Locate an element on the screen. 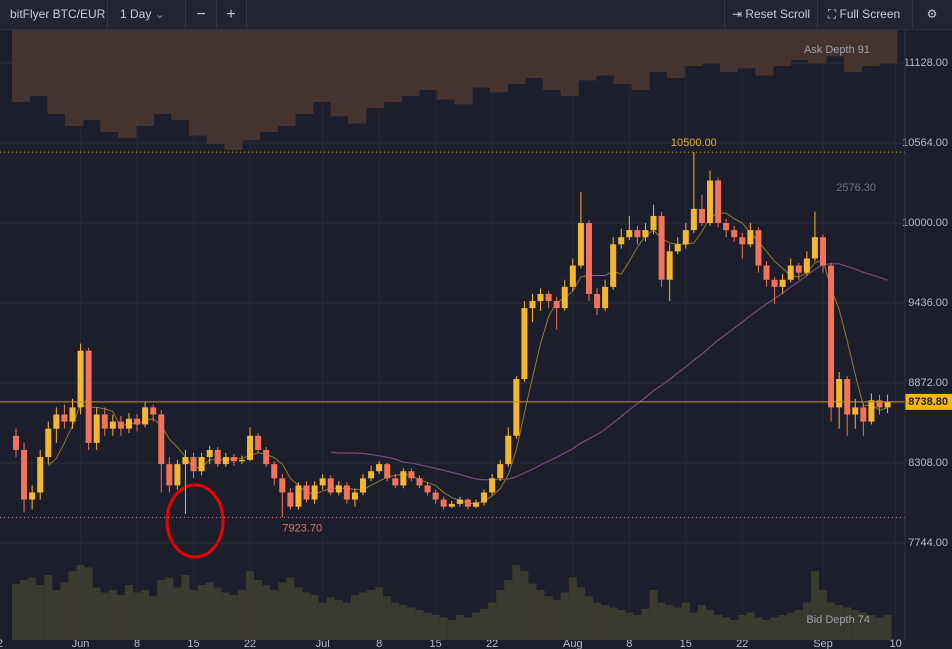 This screenshot has width=952, height=649. reset-scroll: ⇥ Reset Scroll is located at coordinates (771, 14).